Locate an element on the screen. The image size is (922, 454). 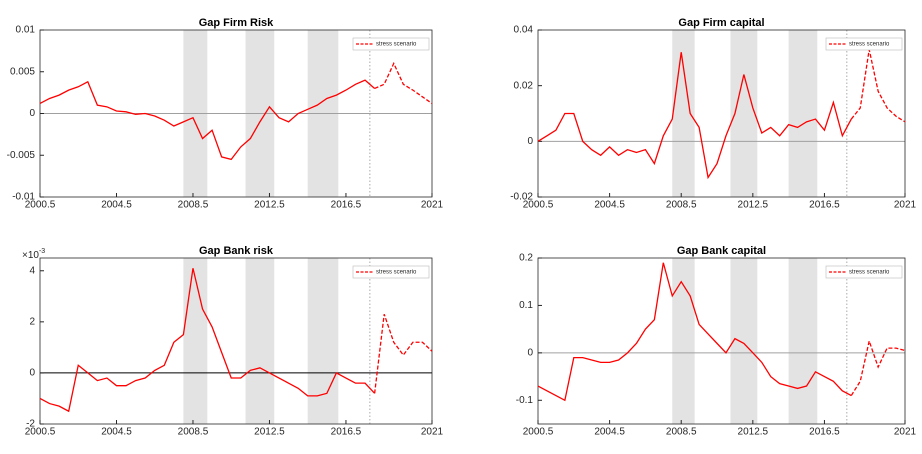
multiplier-base: ×10 is located at coordinates (30, 255).